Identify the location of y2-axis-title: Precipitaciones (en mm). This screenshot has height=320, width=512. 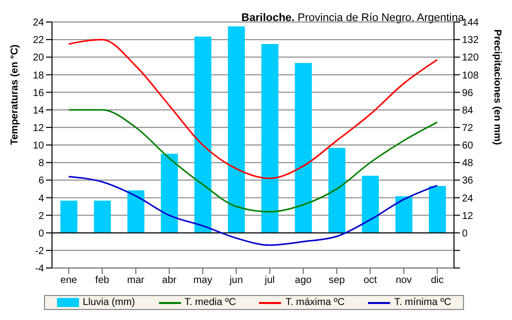
(496, 87).